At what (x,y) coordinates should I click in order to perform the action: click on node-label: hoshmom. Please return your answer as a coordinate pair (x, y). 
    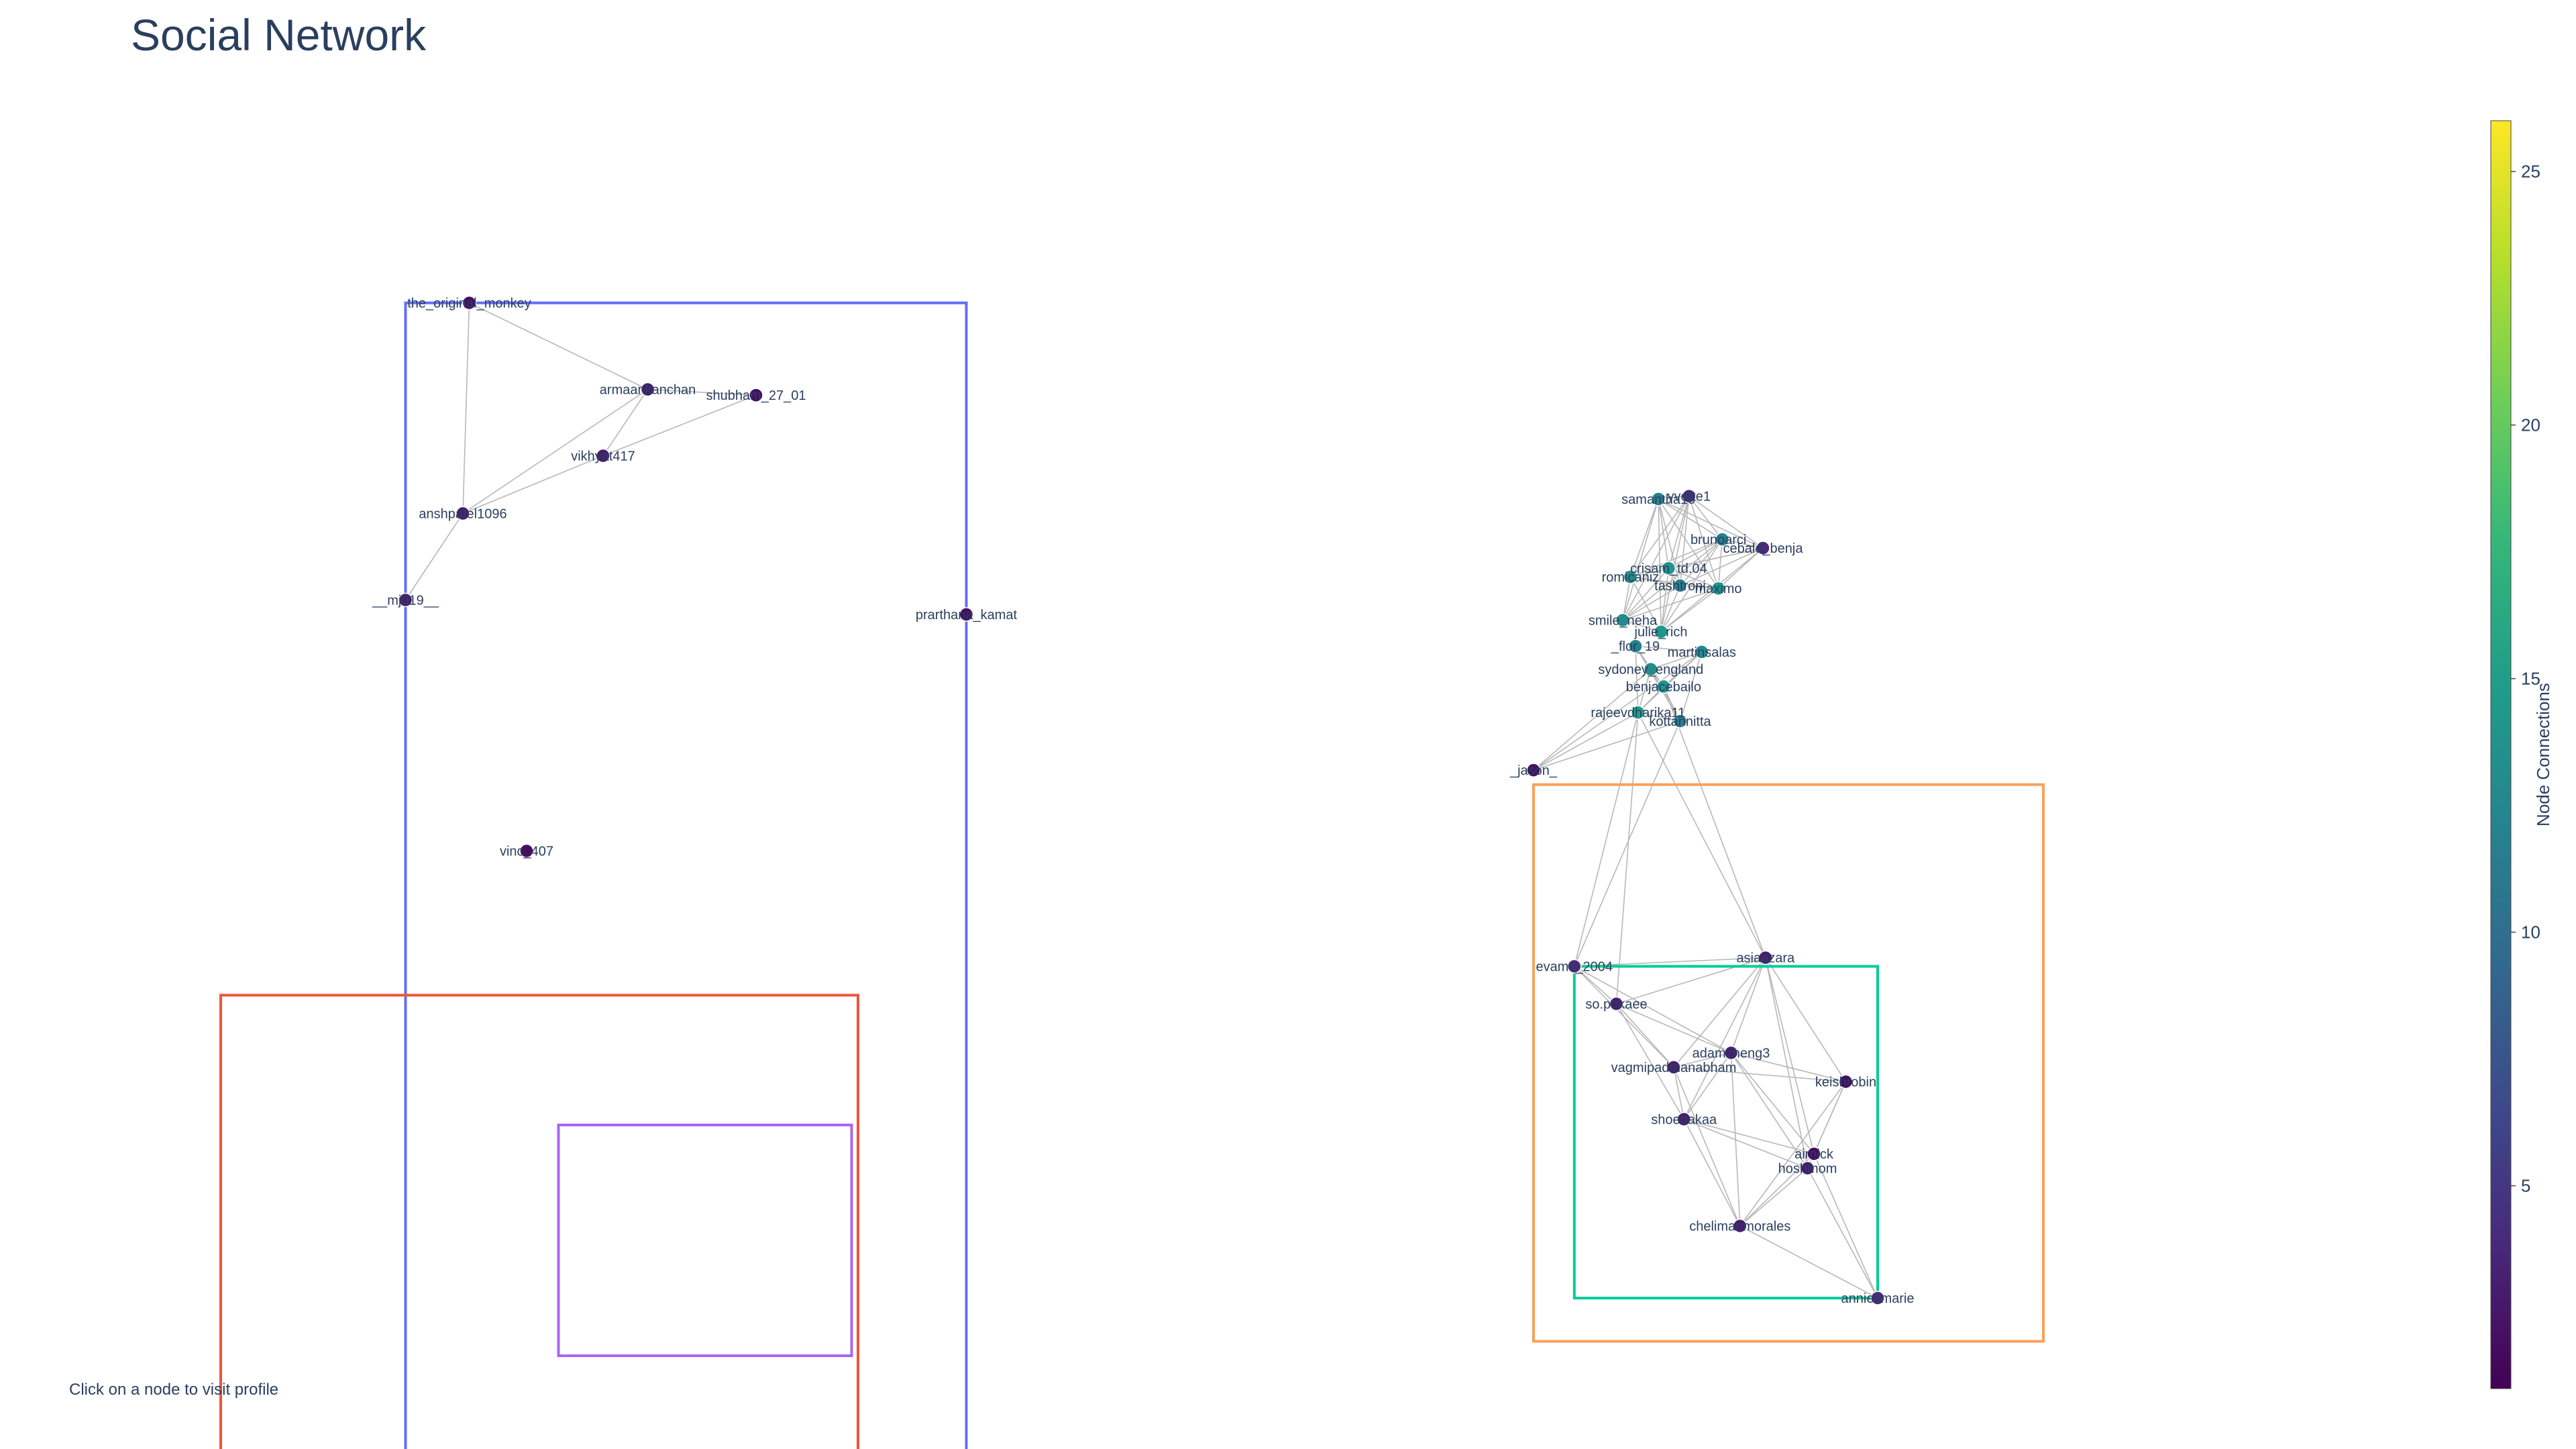
    Looking at the image, I should click on (1807, 1169).